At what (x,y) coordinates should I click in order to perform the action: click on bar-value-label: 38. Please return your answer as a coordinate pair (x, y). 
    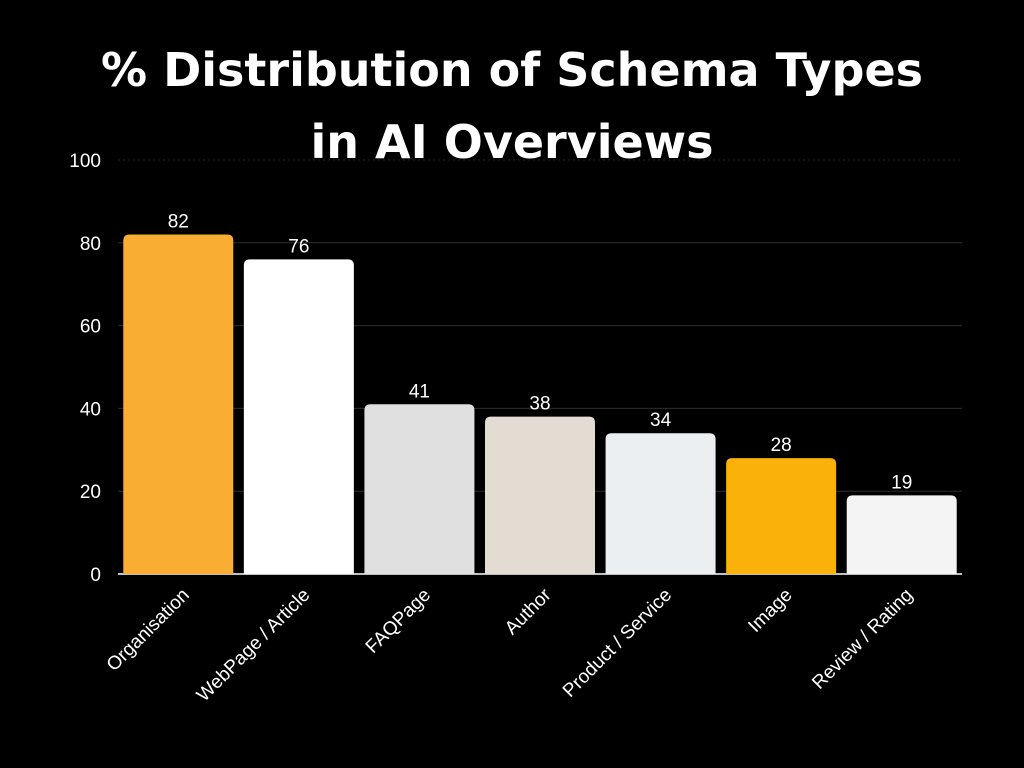
    Looking at the image, I should click on (539, 404).